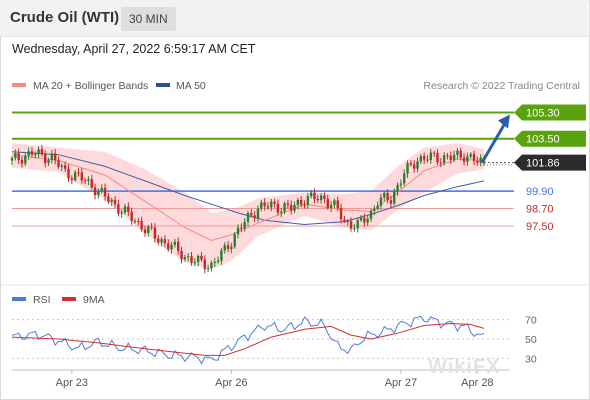  I want to click on level-105-30-label-box, so click(550, 112).